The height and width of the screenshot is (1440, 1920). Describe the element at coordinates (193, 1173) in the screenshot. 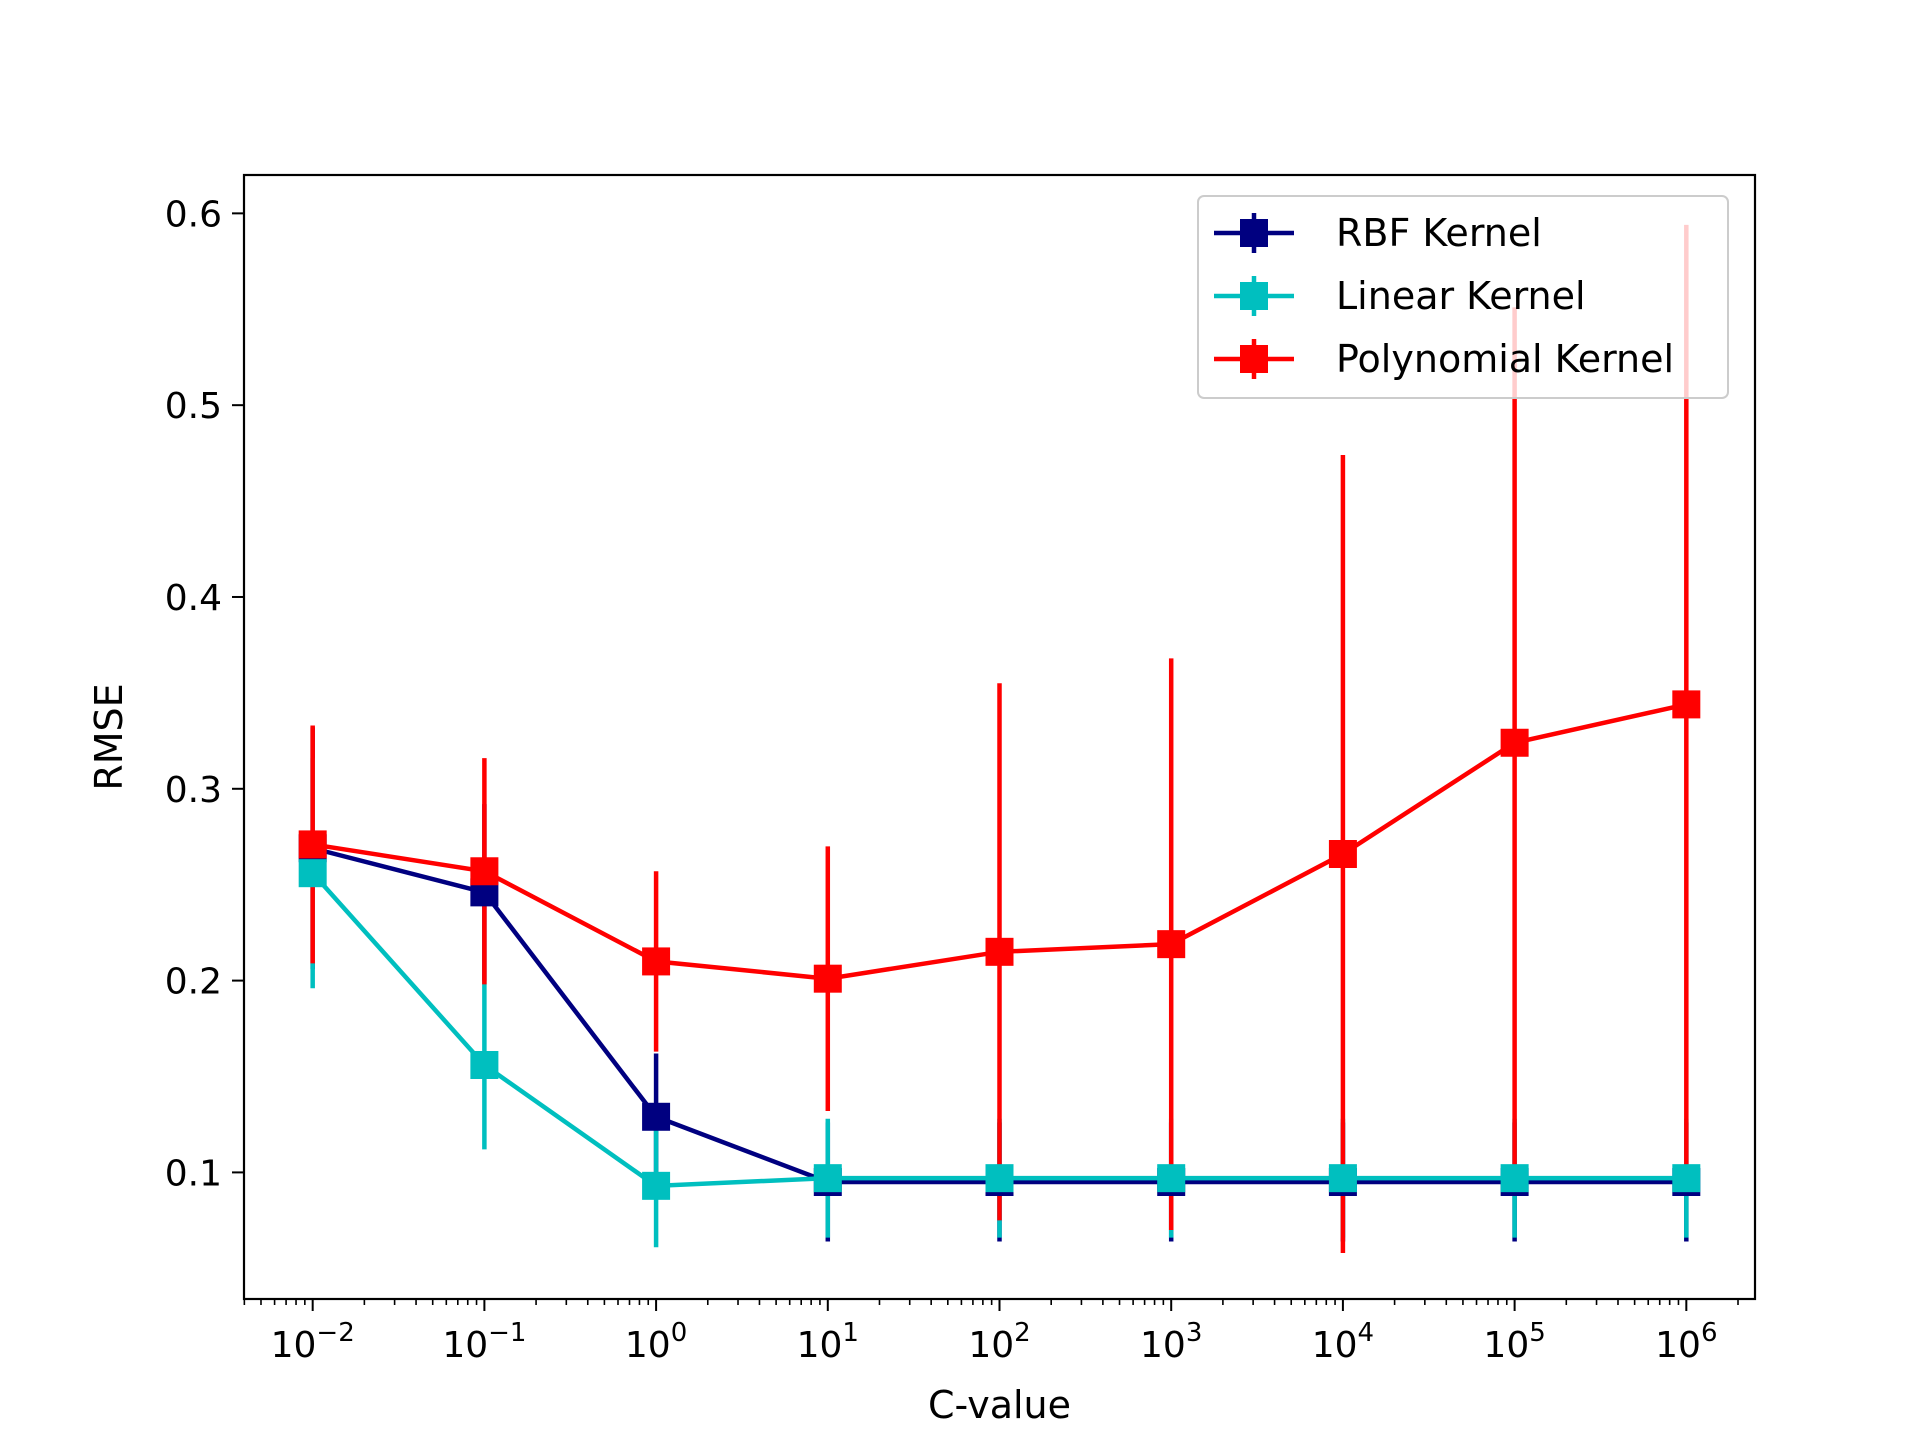

I see `y-tick-label: 0.1` at that location.